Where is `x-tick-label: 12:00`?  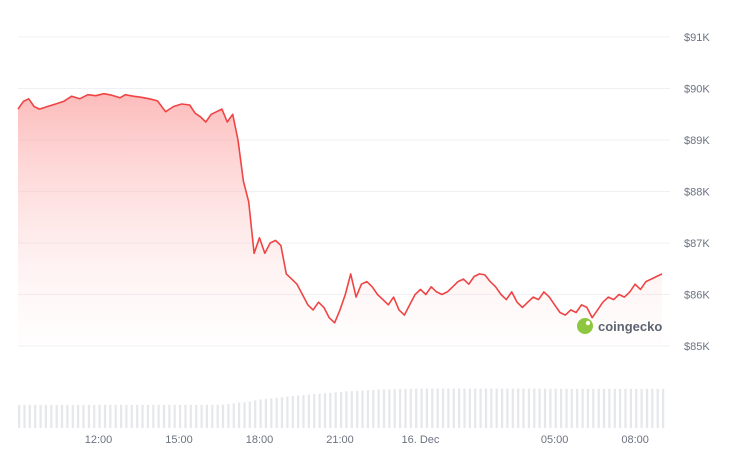
x-tick-label: 12:00 is located at coordinates (99, 440).